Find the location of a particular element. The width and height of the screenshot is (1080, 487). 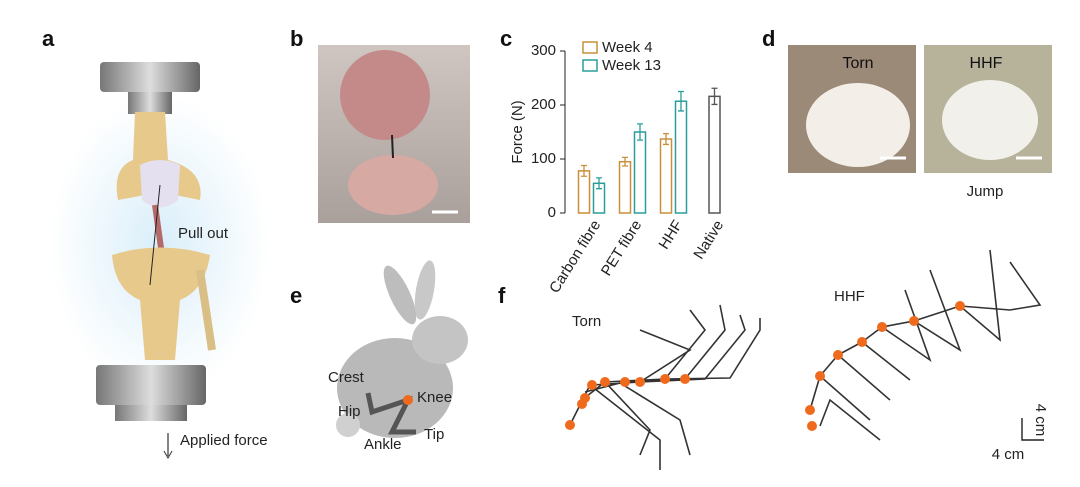

panel-label: a is located at coordinates (48, 38).